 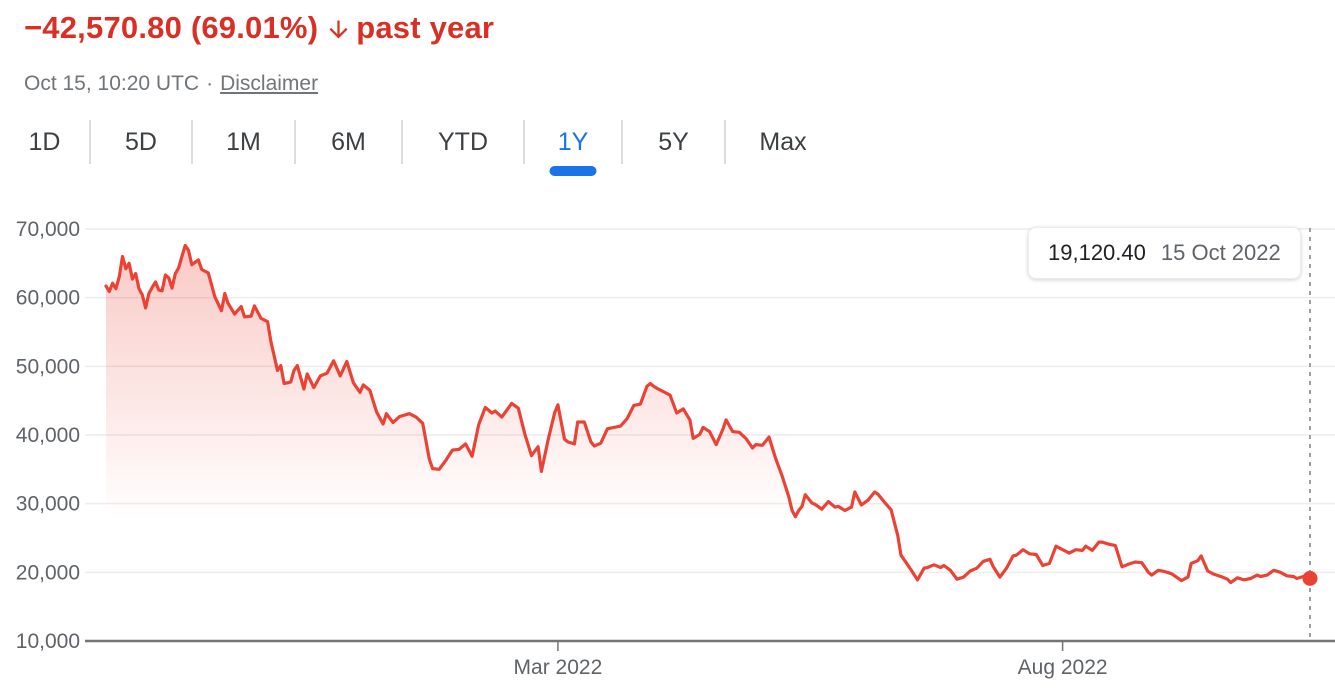 I want to click on svg-text: Aug 2022, so click(x=1063, y=667).